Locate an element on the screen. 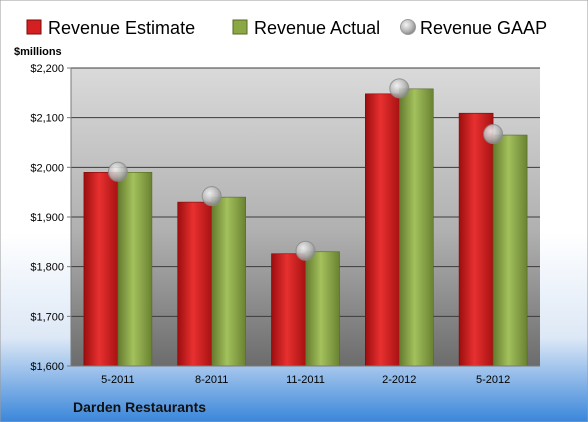 This screenshot has height=422, width=588. x-tick-label: 2-2012 is located at coordinates (399, 380).